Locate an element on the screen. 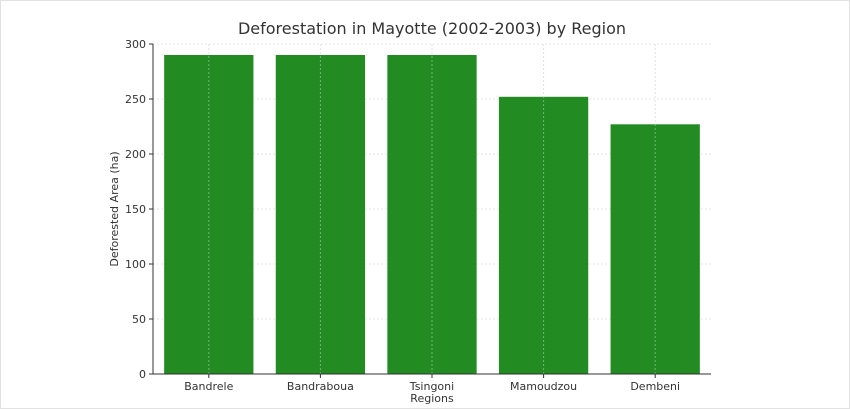  y-tick-label: 150 is located at coordinates (135, 209).